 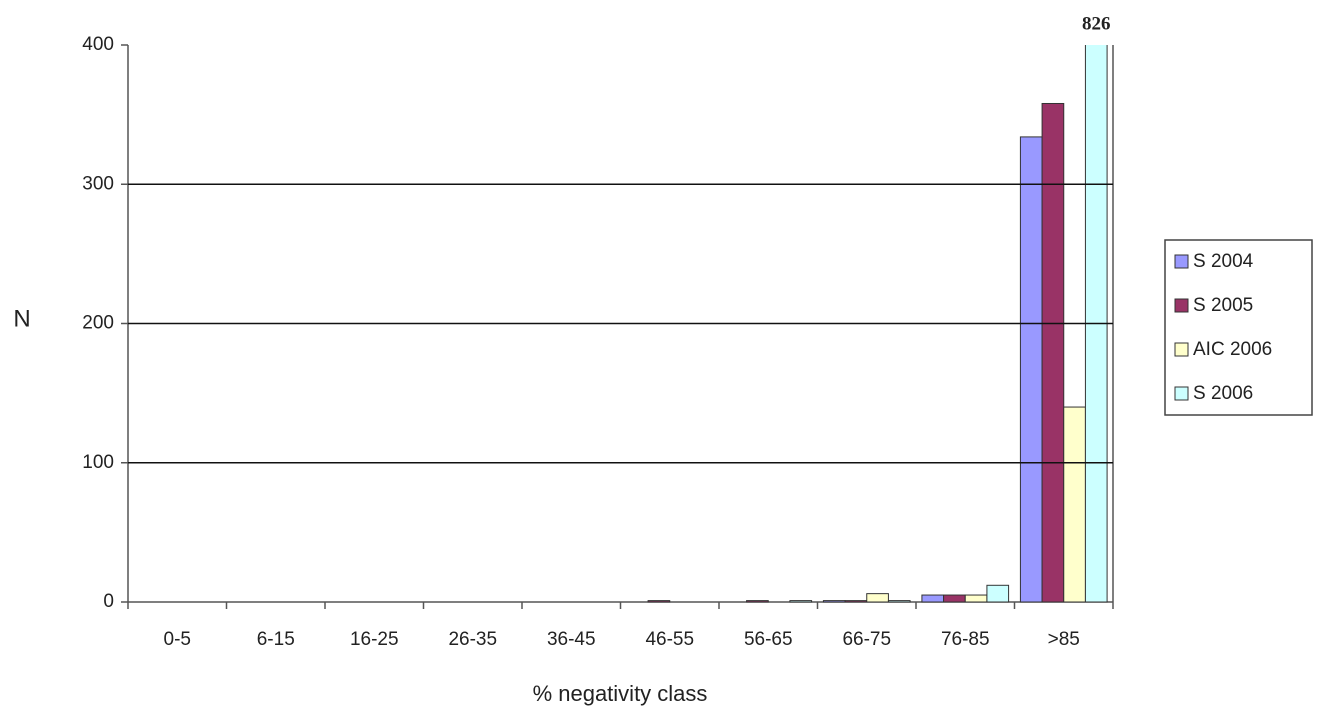 I want to click on x-tick-label: 76-85, so click(x=965, y=639).